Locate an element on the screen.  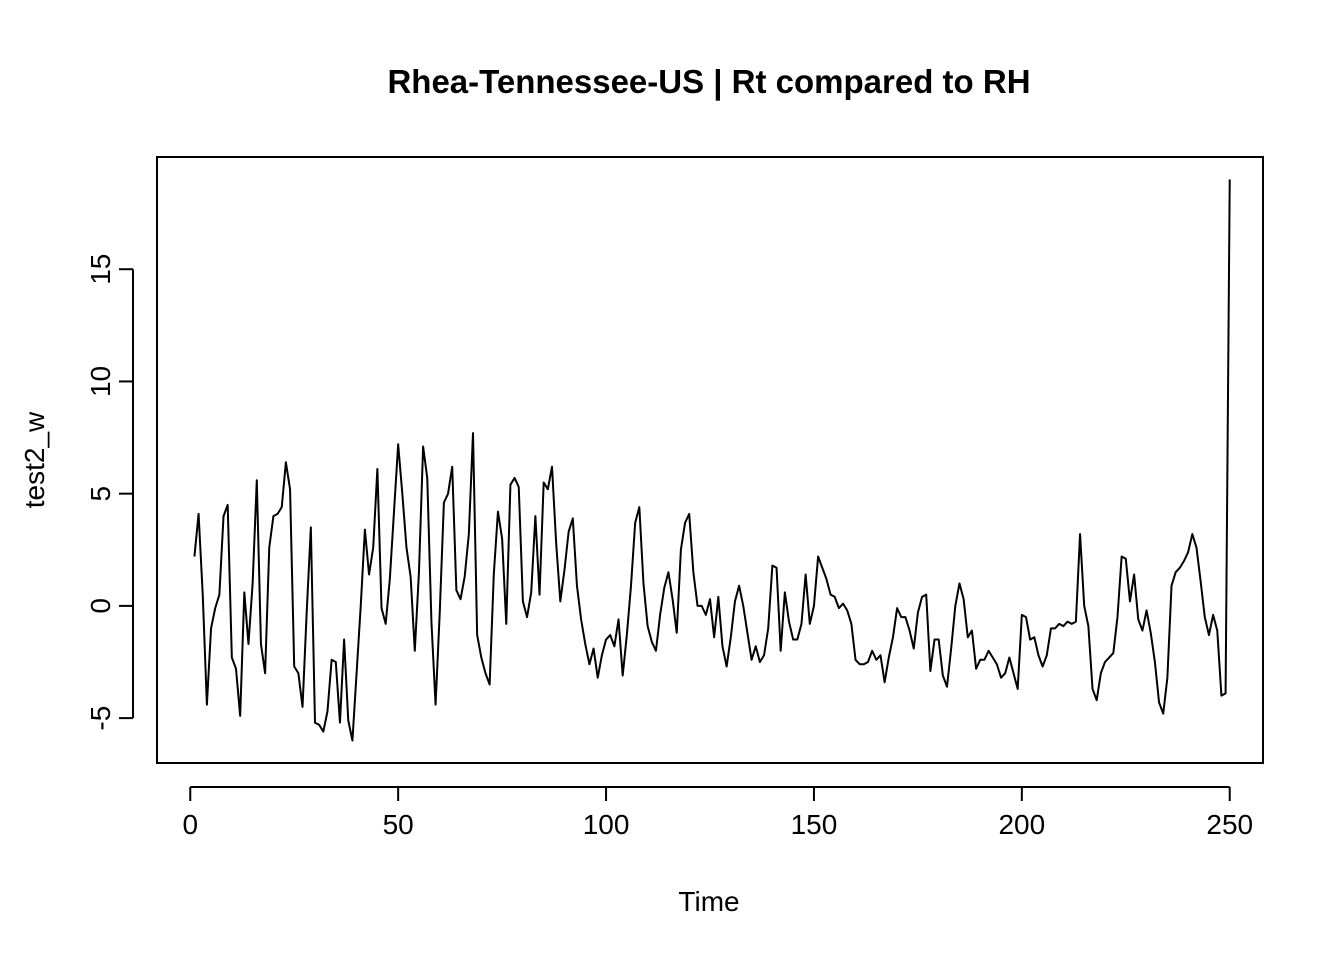
x-tick-label: 200 is located at coordinates (1021, 824).